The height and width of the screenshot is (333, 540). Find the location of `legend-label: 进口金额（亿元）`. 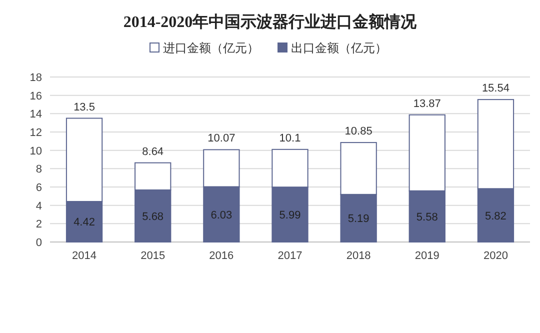

legend-label: 进口金额（亿元） is located at coordinates (211, 48).